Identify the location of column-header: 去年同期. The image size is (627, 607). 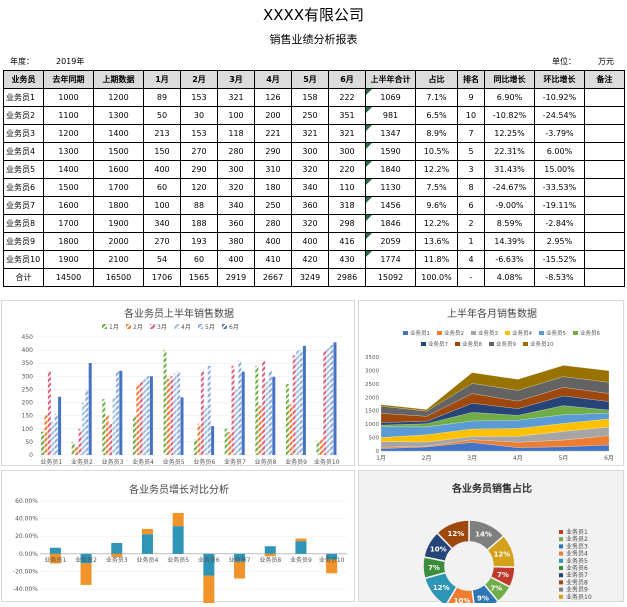
(68, 79).